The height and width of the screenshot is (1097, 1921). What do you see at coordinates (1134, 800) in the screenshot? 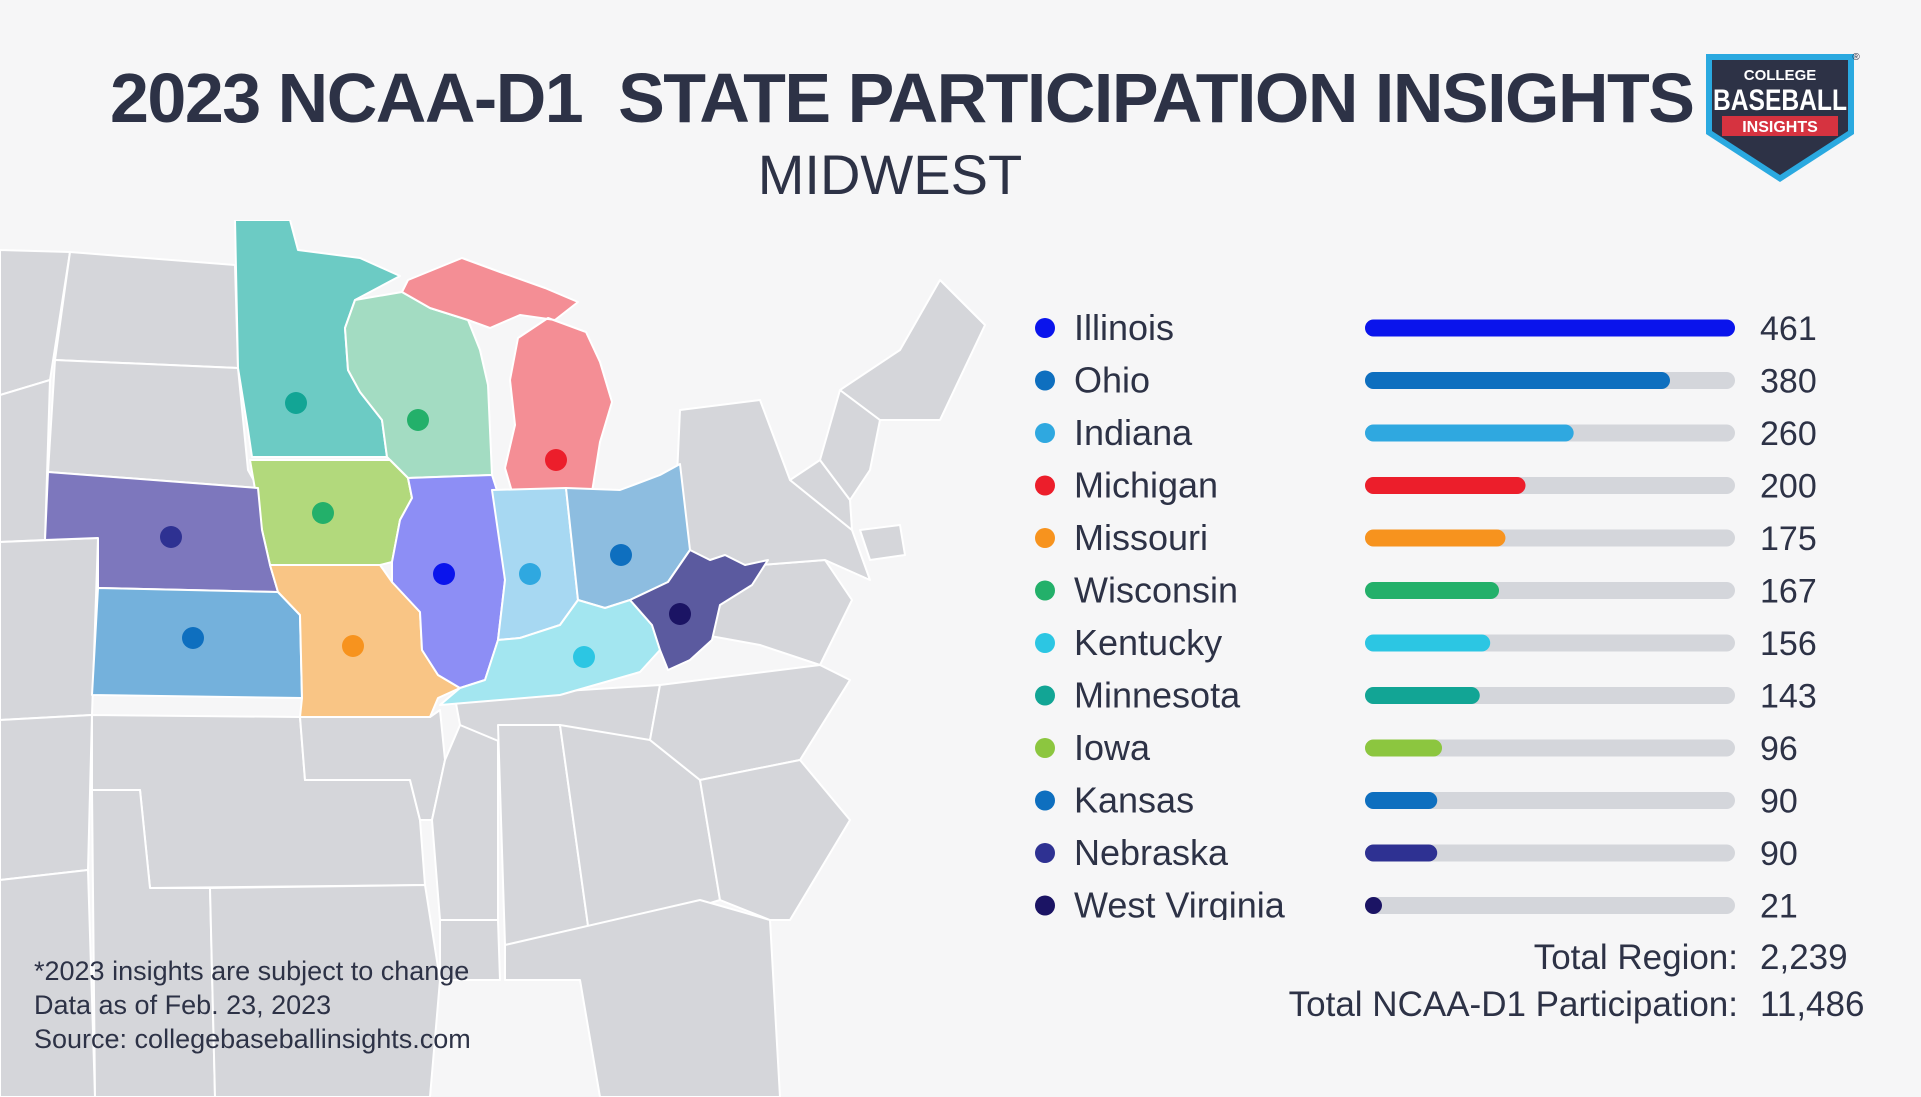
I see `state-label: Kansas` at bounding box center [1134, 800].